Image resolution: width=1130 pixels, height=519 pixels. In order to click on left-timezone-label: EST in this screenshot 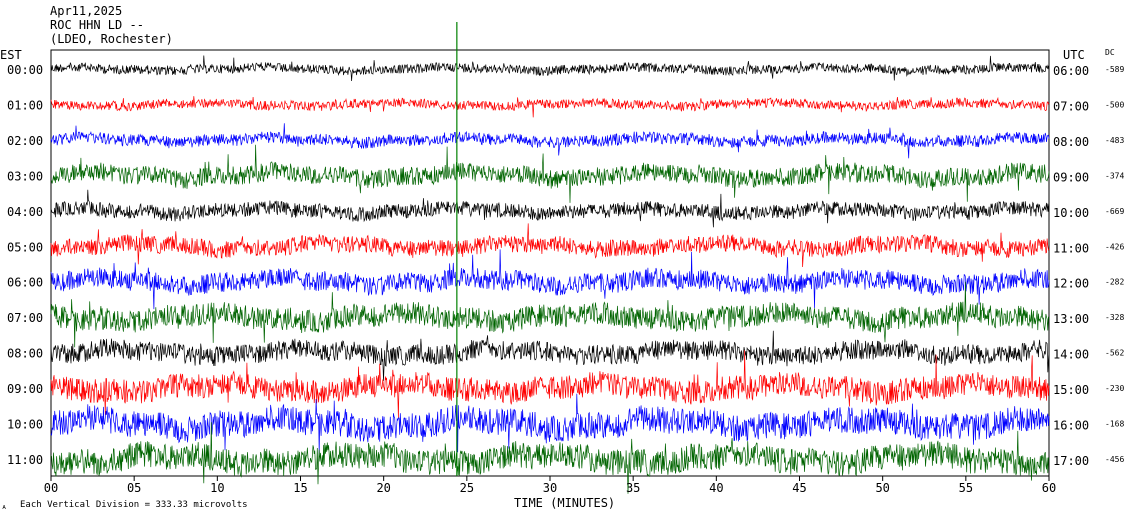, I will do `click(11, 55)`.